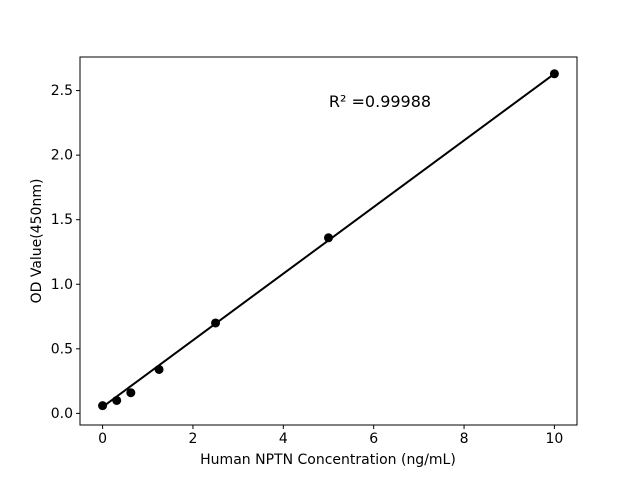 The height and width of the screenshot is (484, 640). I want to click on x-tick-label: 0, so click(102, 439).